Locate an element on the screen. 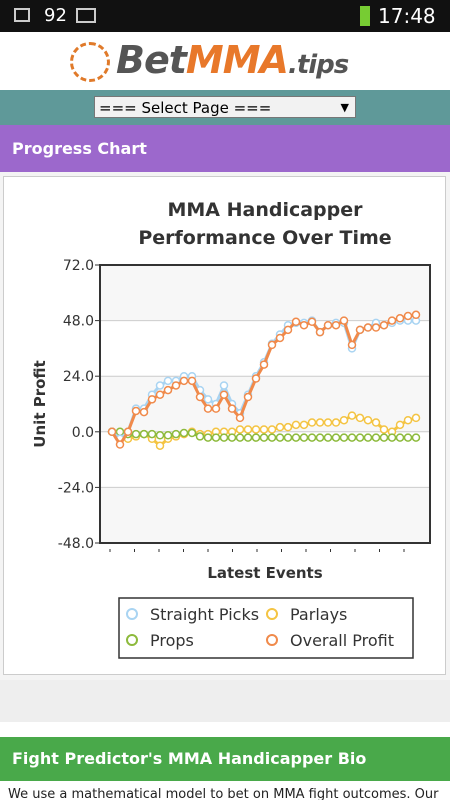 This screenshot has height=800, width=450. grid-band is located at coordinates (265, 515).